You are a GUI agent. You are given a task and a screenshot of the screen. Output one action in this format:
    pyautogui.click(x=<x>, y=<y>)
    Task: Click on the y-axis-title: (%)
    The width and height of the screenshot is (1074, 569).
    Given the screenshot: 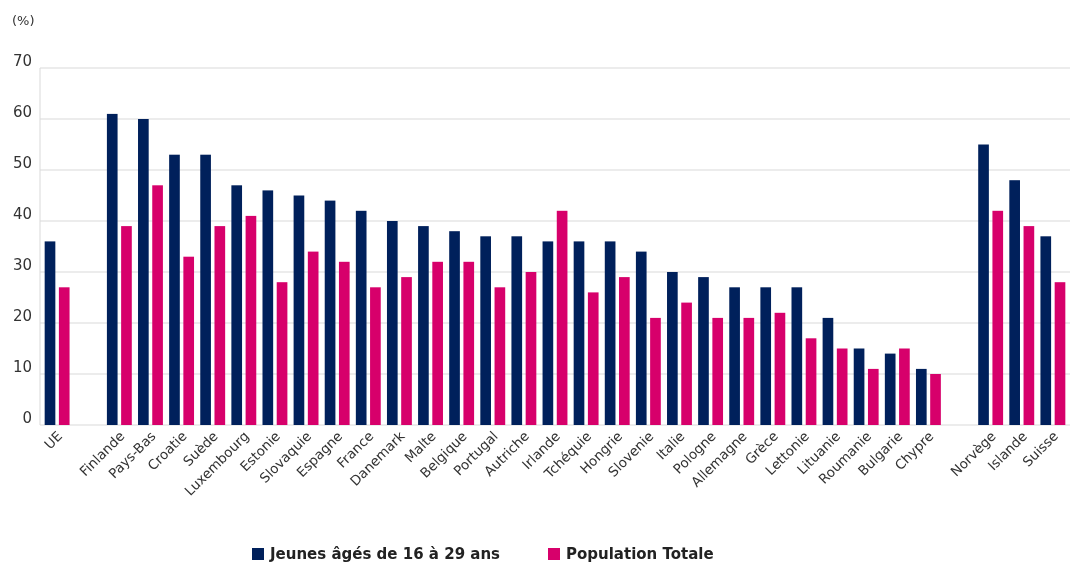 What is the action you would take?
    pyautogui.click(x=23, y=20)
    